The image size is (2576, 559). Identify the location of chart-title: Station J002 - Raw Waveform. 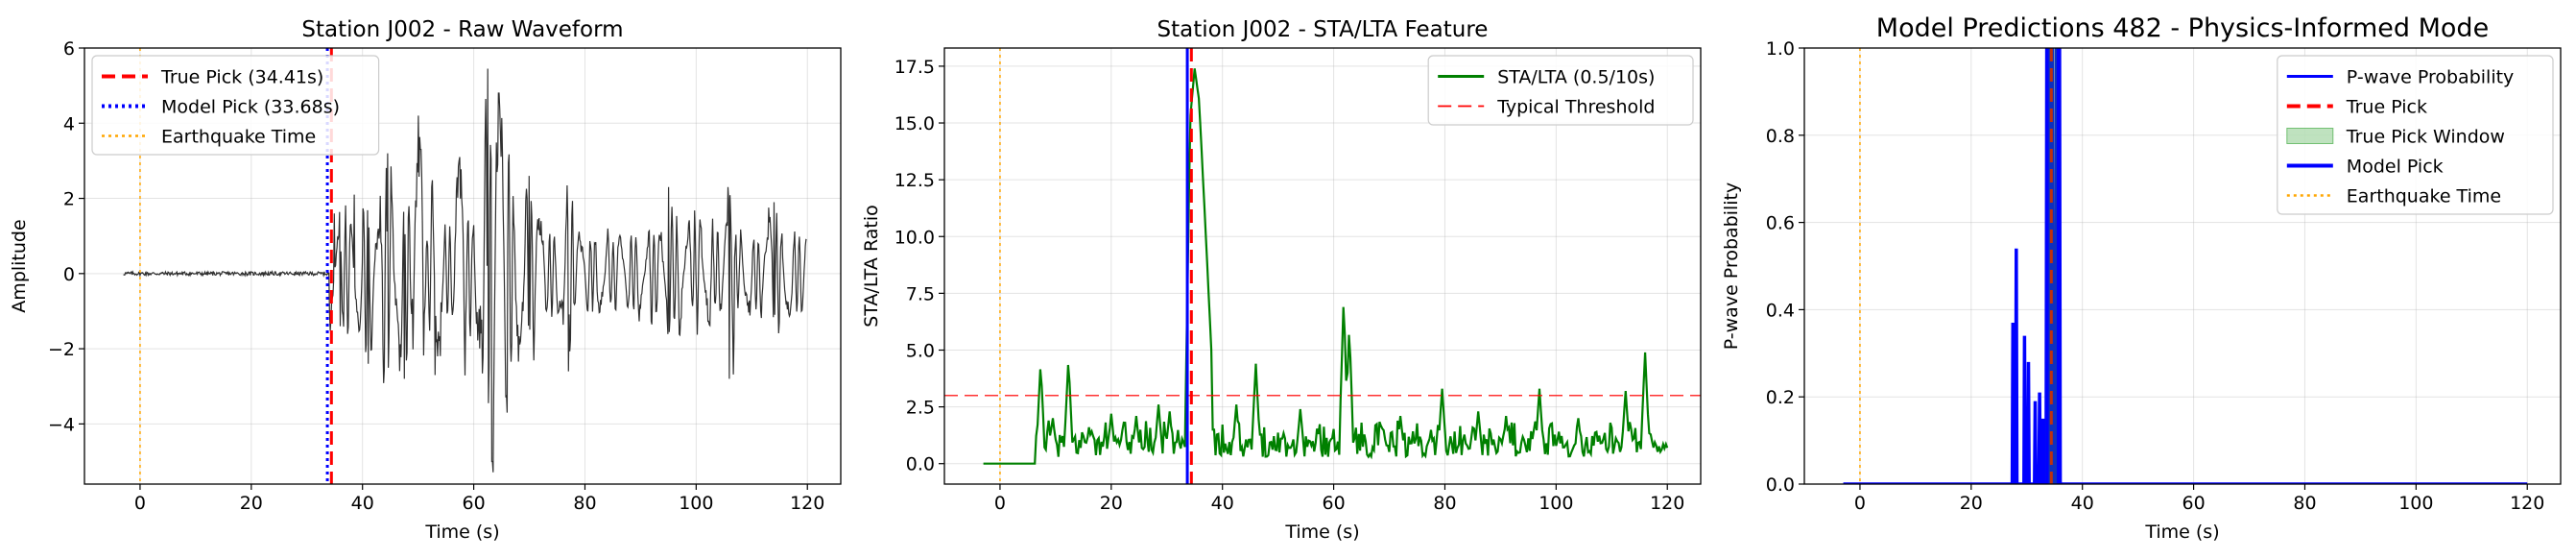
(462, 29).